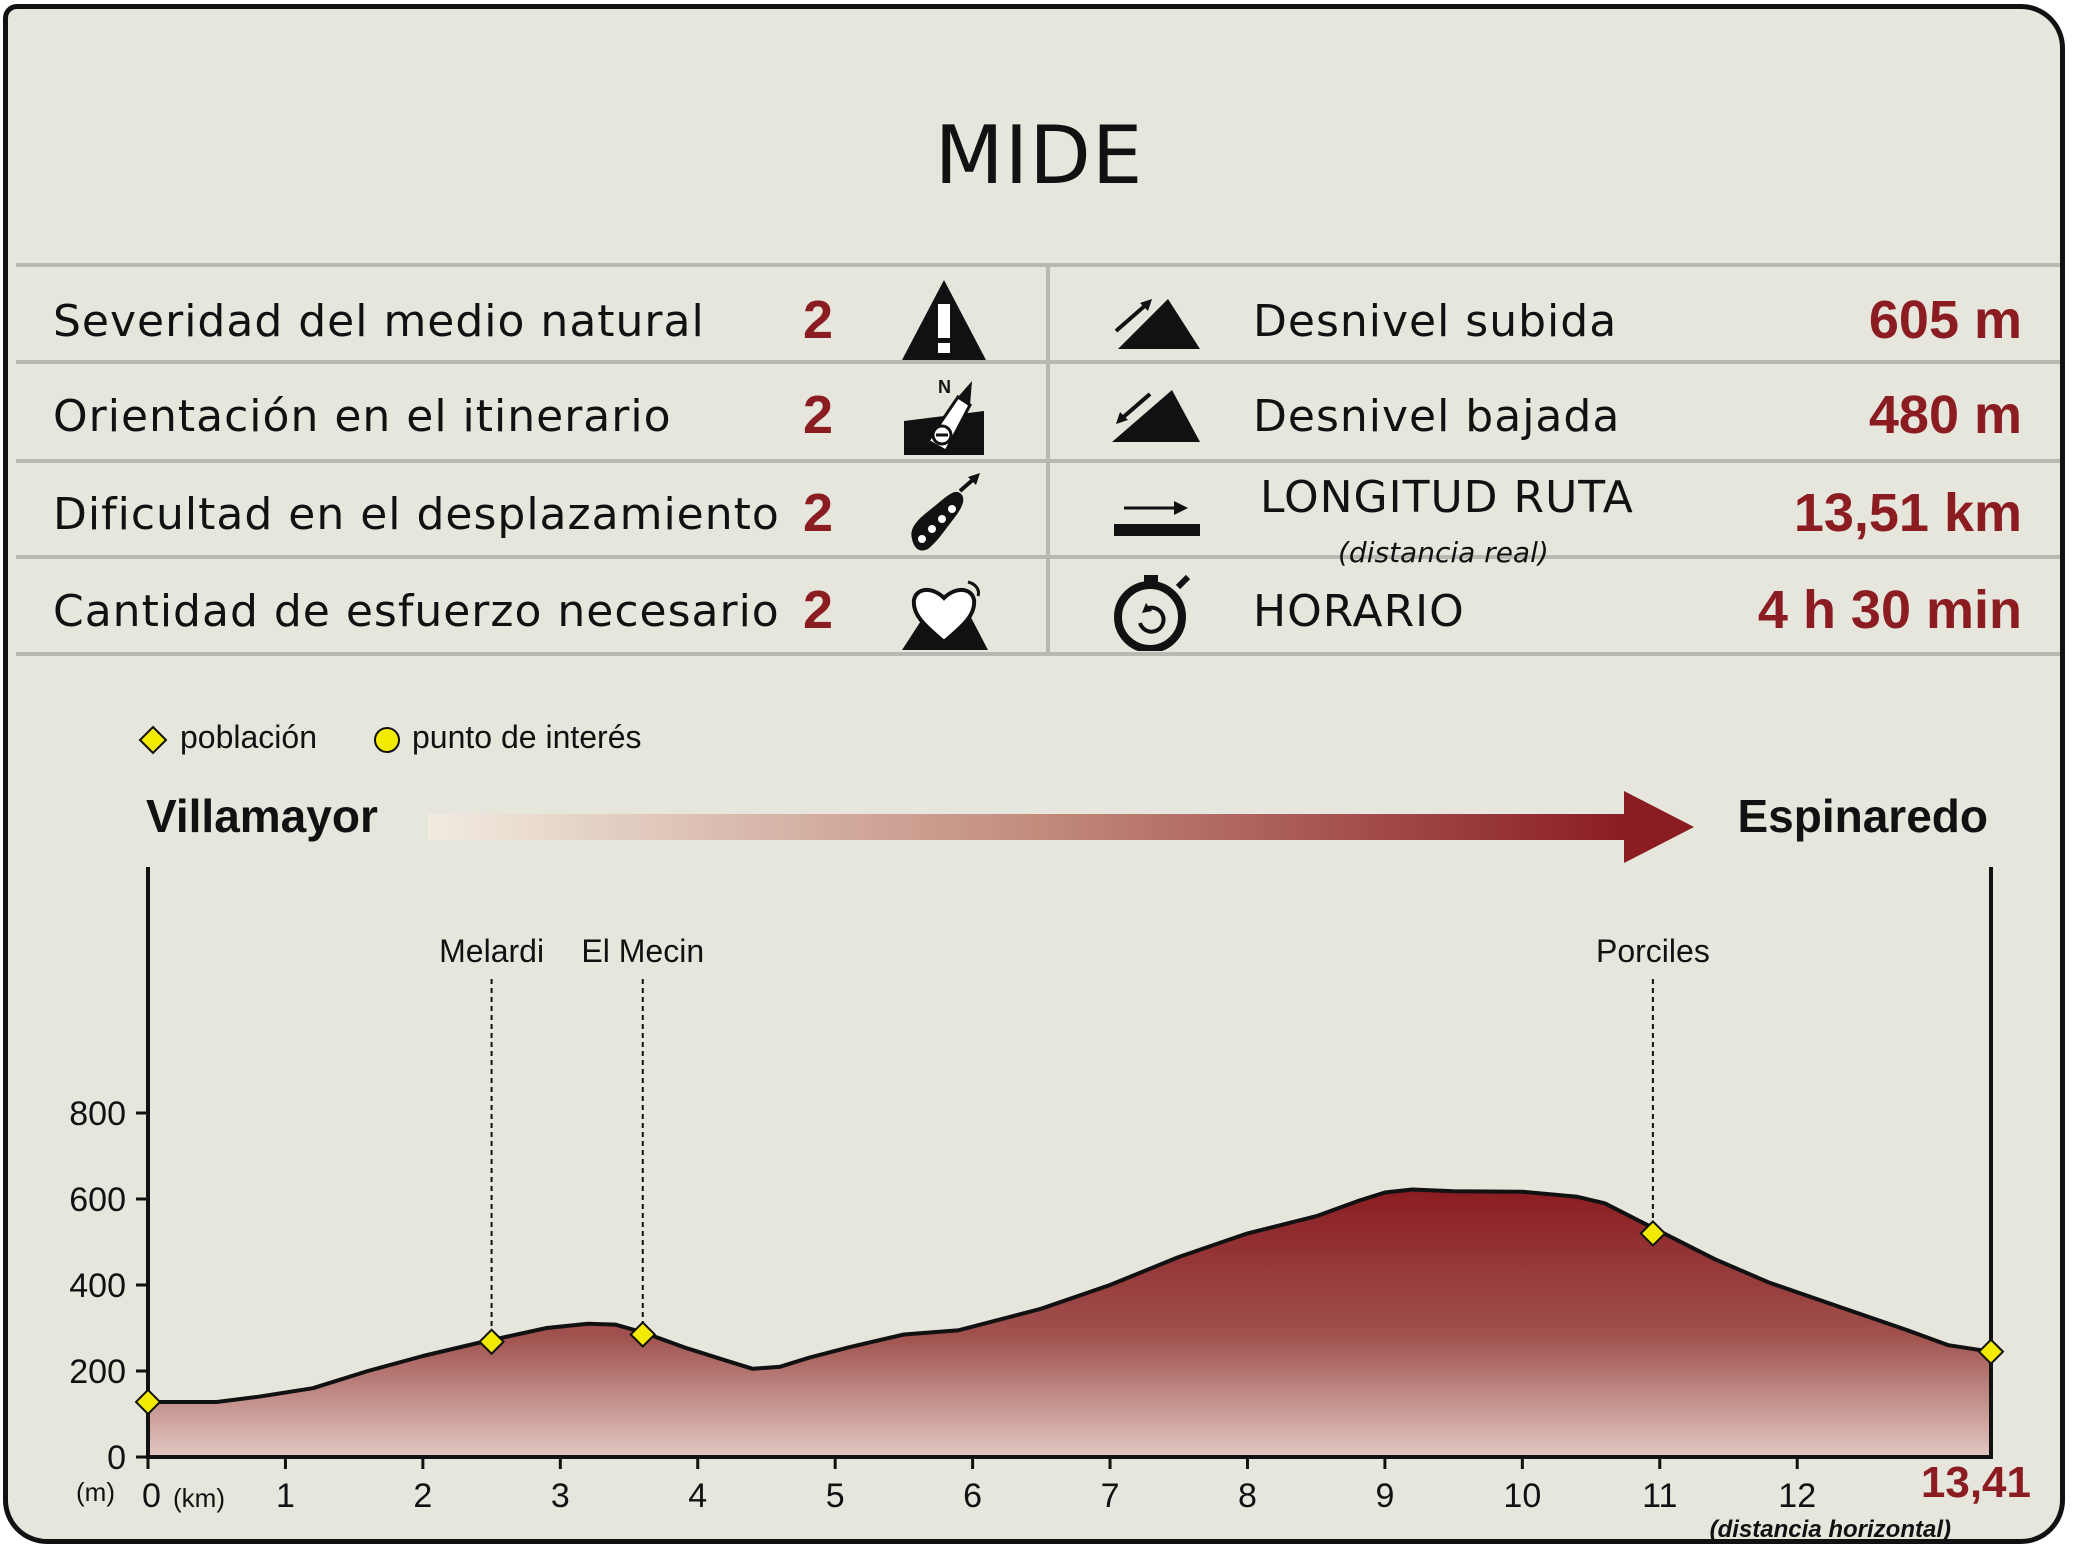 The height and width of the screenshot is (1556, 2079). Describe the element at coordinates (1862, 816) in the screenshot. I see `route-end: Espinaredo` at that location.